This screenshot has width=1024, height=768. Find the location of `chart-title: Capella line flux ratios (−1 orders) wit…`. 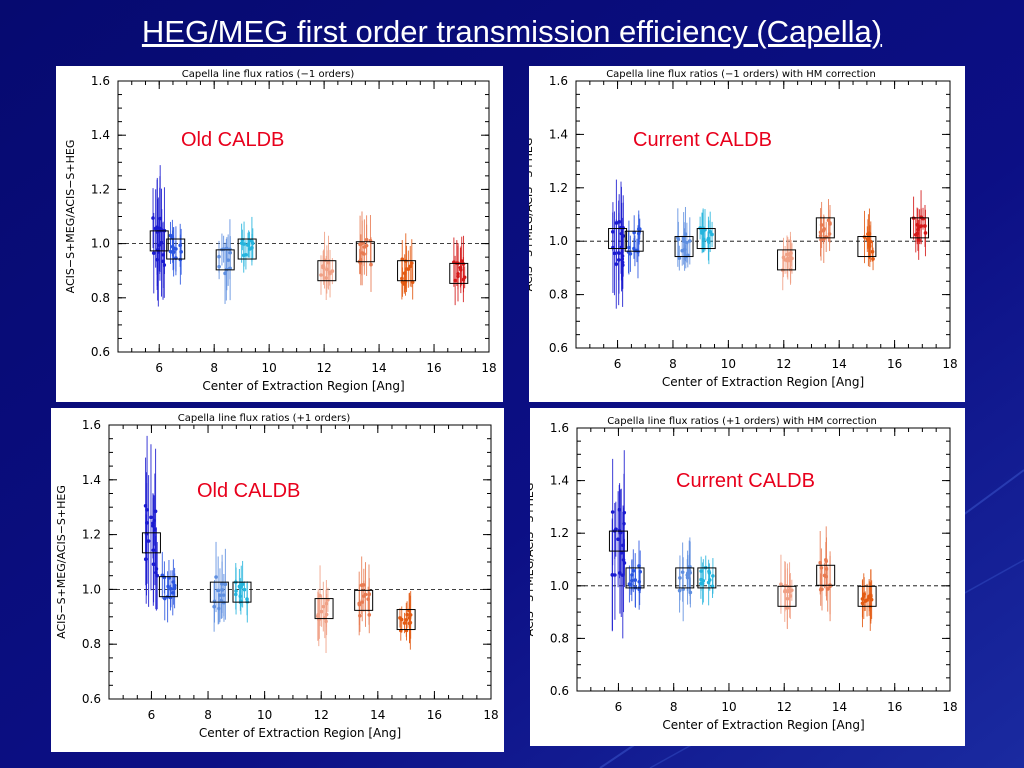

chart-title: Capella line flux ratios (−1 orders) wit… is located at coordinates (741, 74).